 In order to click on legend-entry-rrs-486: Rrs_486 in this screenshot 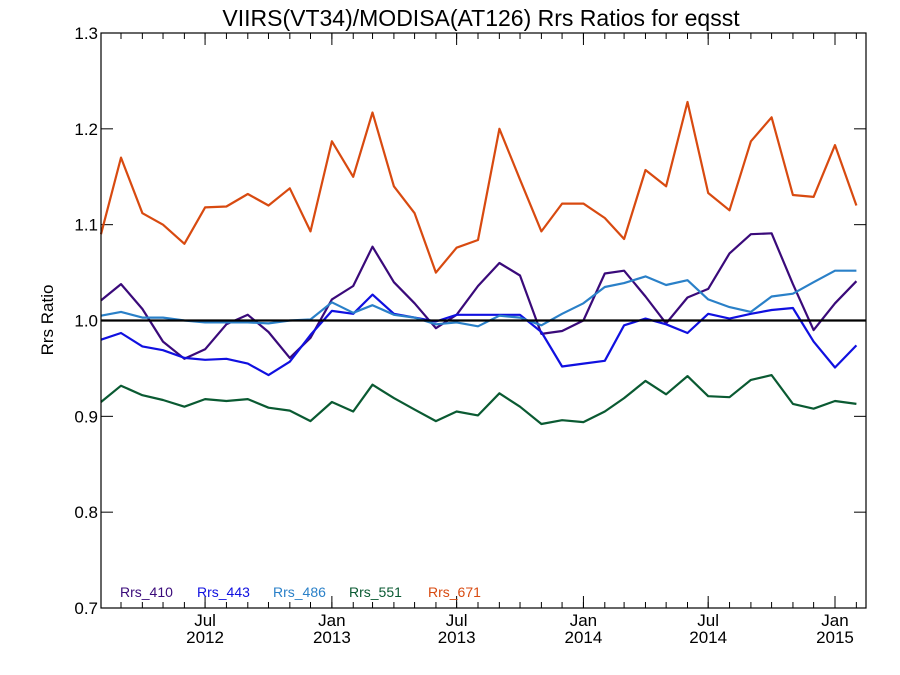, I will do `click(299, 592)`.